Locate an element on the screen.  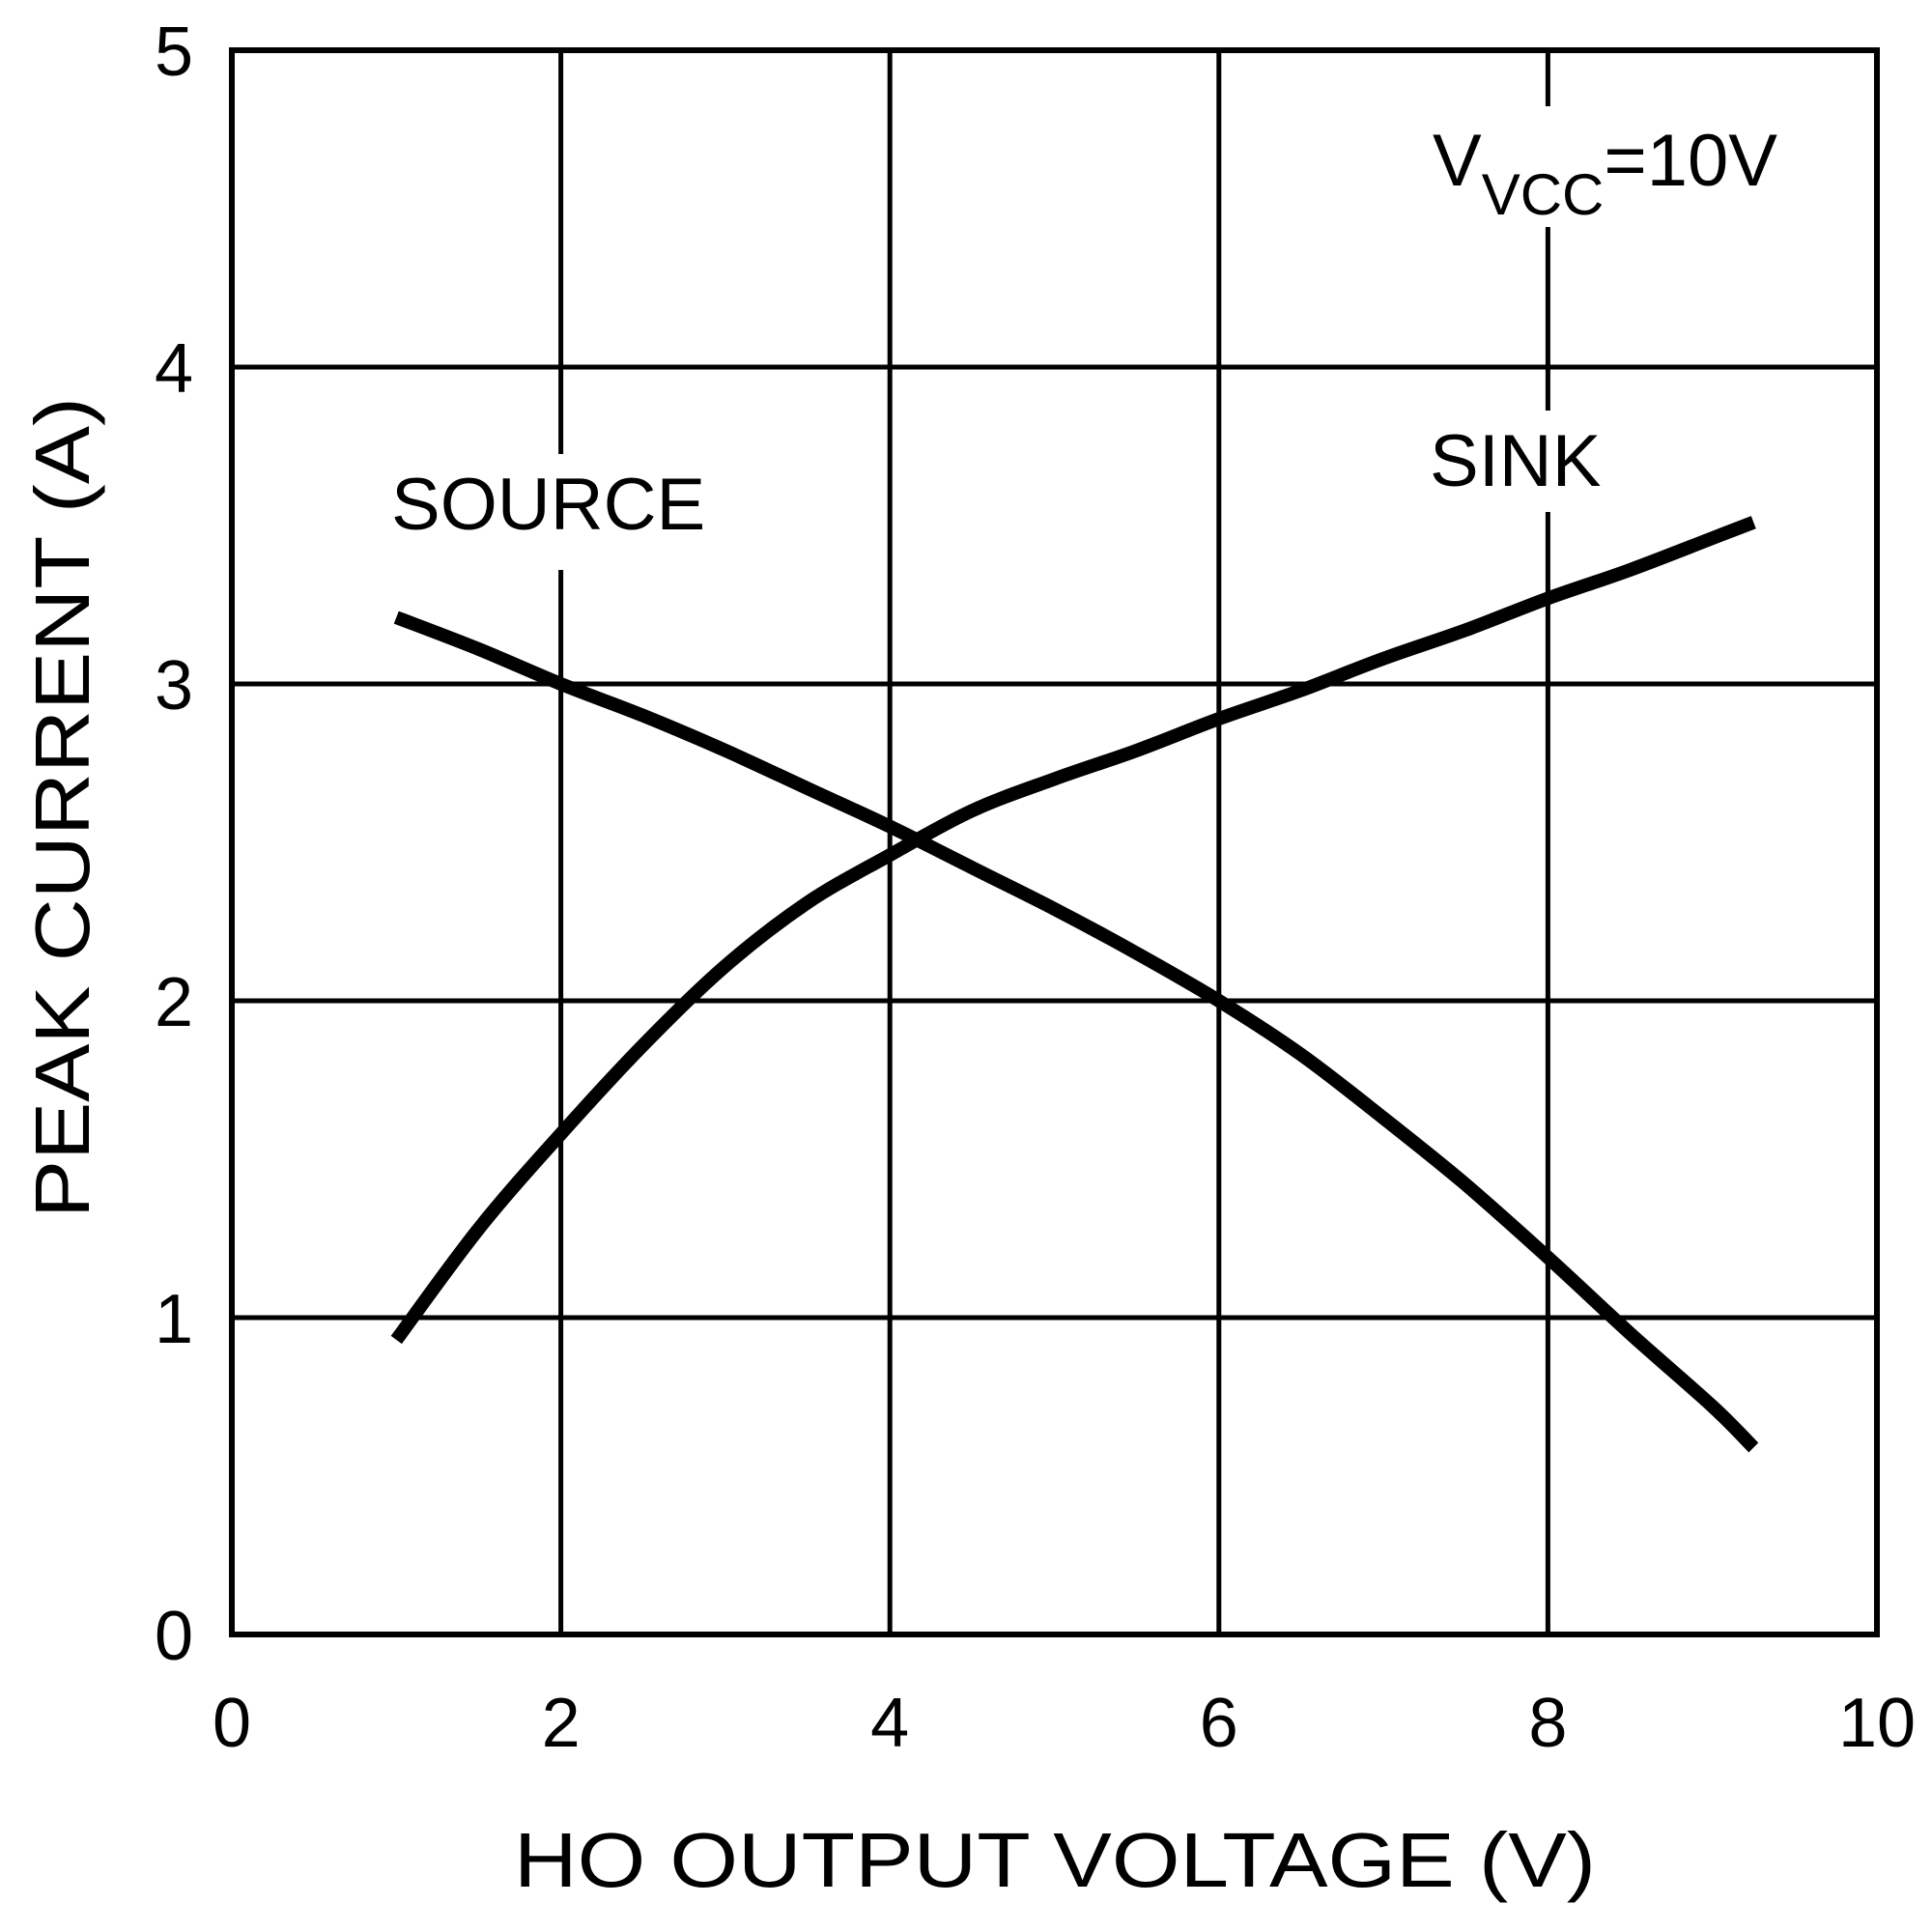
x-tick-label: 2 is located at coordinates (561, 1723).